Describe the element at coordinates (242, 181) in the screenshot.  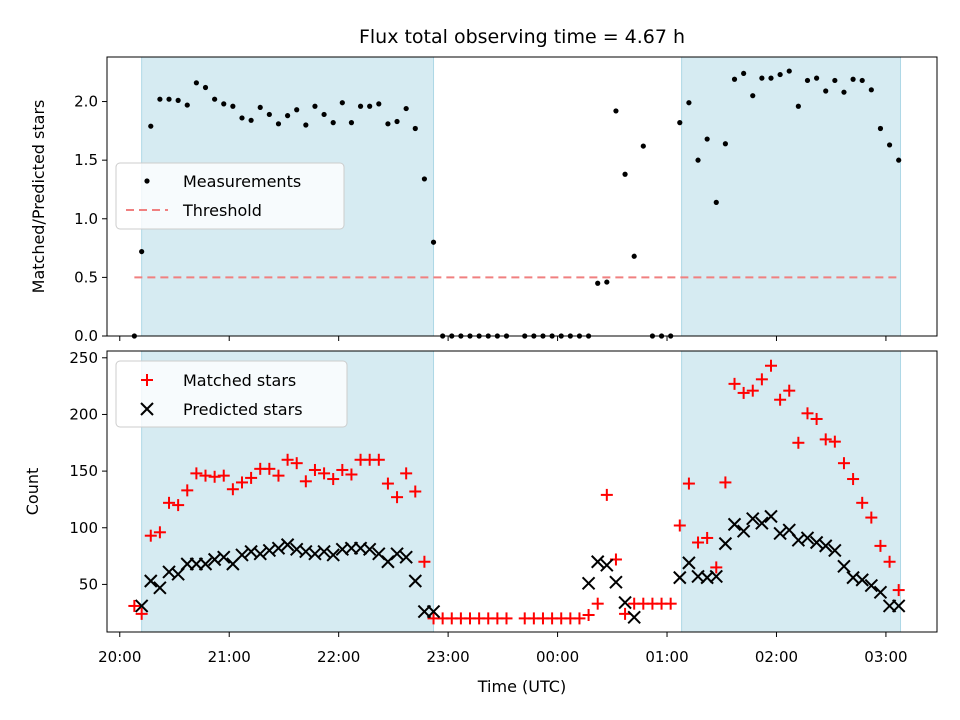
I see `legend-measurements-label: Measurements` at that location.